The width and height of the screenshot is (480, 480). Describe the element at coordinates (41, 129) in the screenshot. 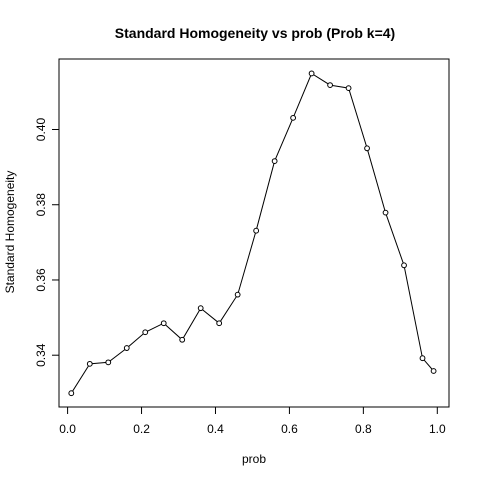

I see `y-tick-label: 0.40` at that location.